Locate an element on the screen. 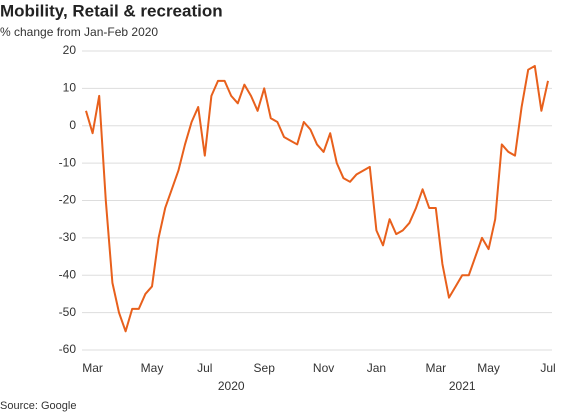  y-tick-label: 0 is located at coordinates (72, 125).